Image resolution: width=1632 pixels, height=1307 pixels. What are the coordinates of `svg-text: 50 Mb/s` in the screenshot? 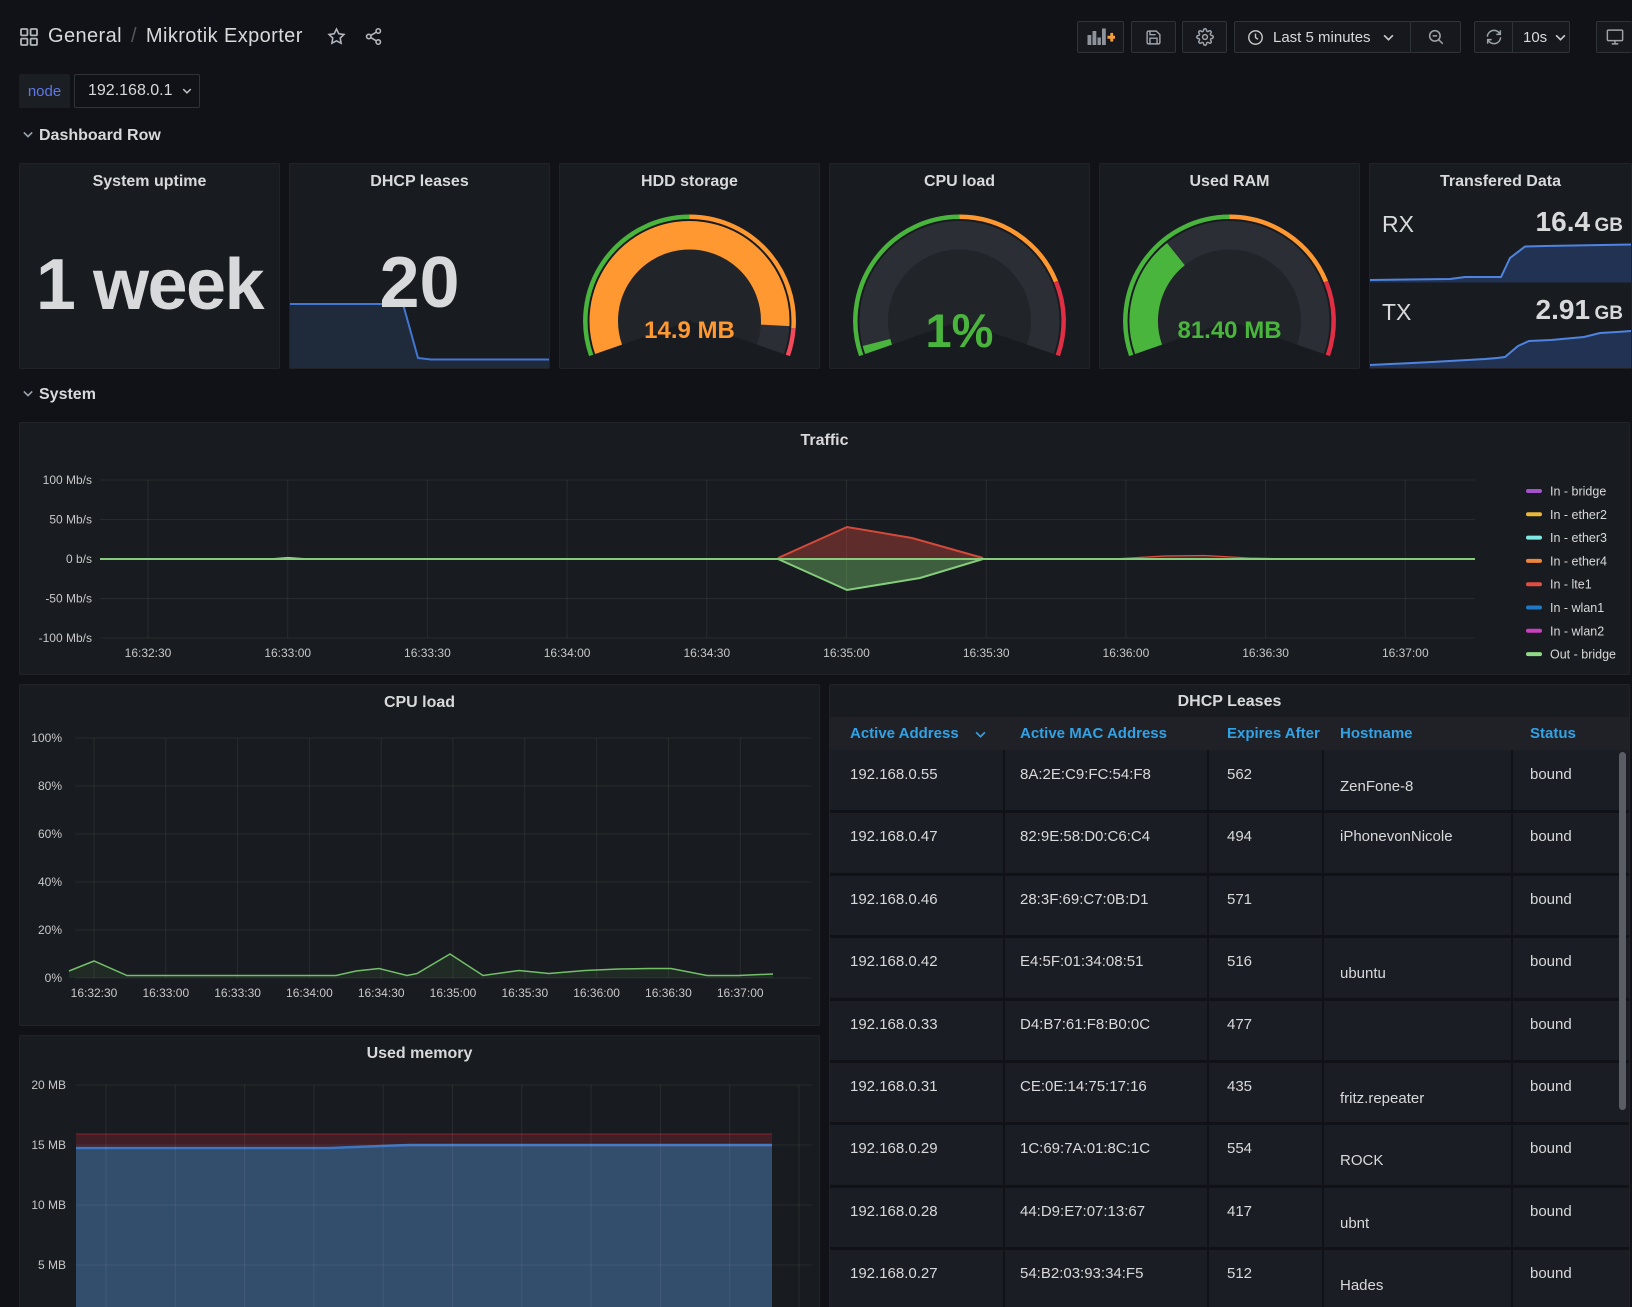 It's located at (70, 520).